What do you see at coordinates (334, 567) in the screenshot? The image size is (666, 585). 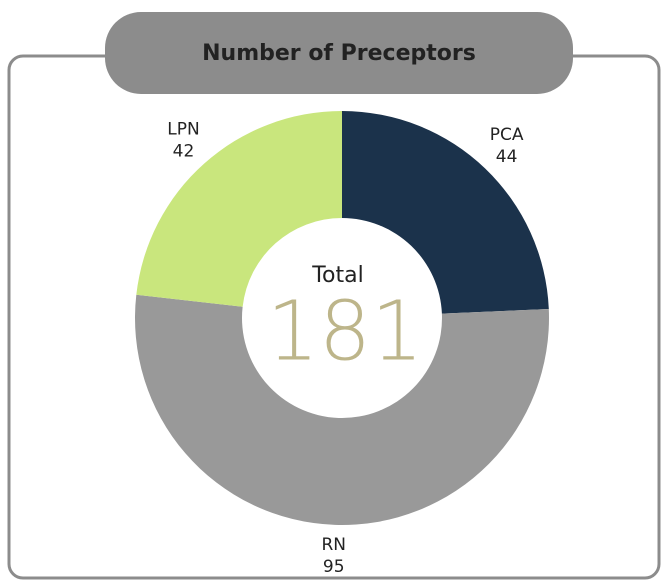 I see `slice-value: 95` at bounding box center [334, 567].